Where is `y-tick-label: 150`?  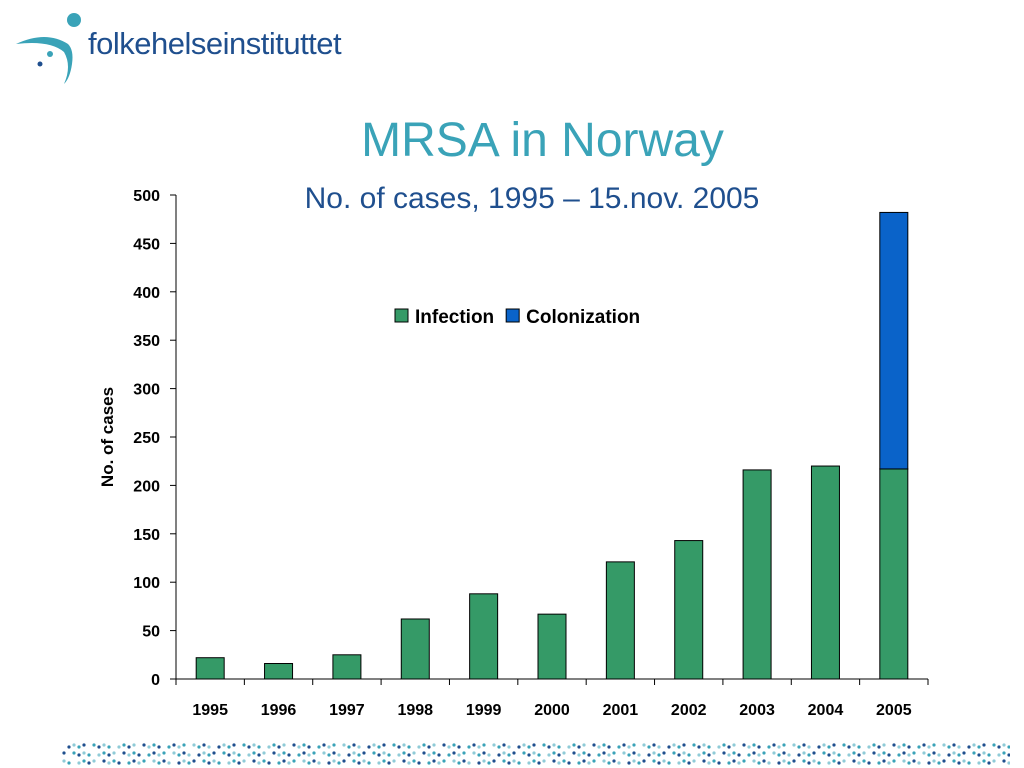
y-tick-label: 150 is located at coordinates (146, 535).